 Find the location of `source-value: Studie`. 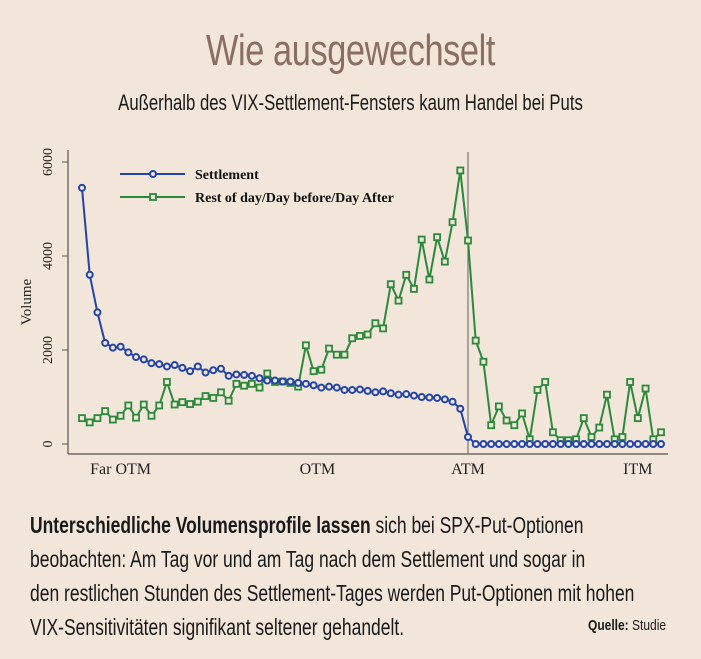

source-value: Studie is located at coordinates (649, 625).